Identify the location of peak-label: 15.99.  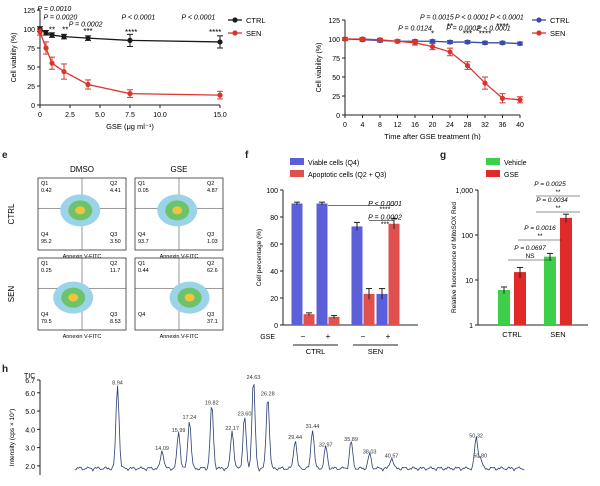
(179, 431).